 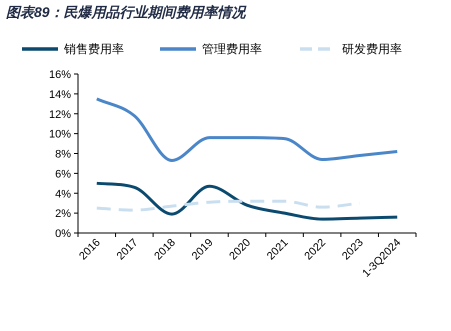 What do you see at coordinates (232, 49) in the screenshot?
I see `legend-label: 管理费用率` at bounding box center [232, 49].